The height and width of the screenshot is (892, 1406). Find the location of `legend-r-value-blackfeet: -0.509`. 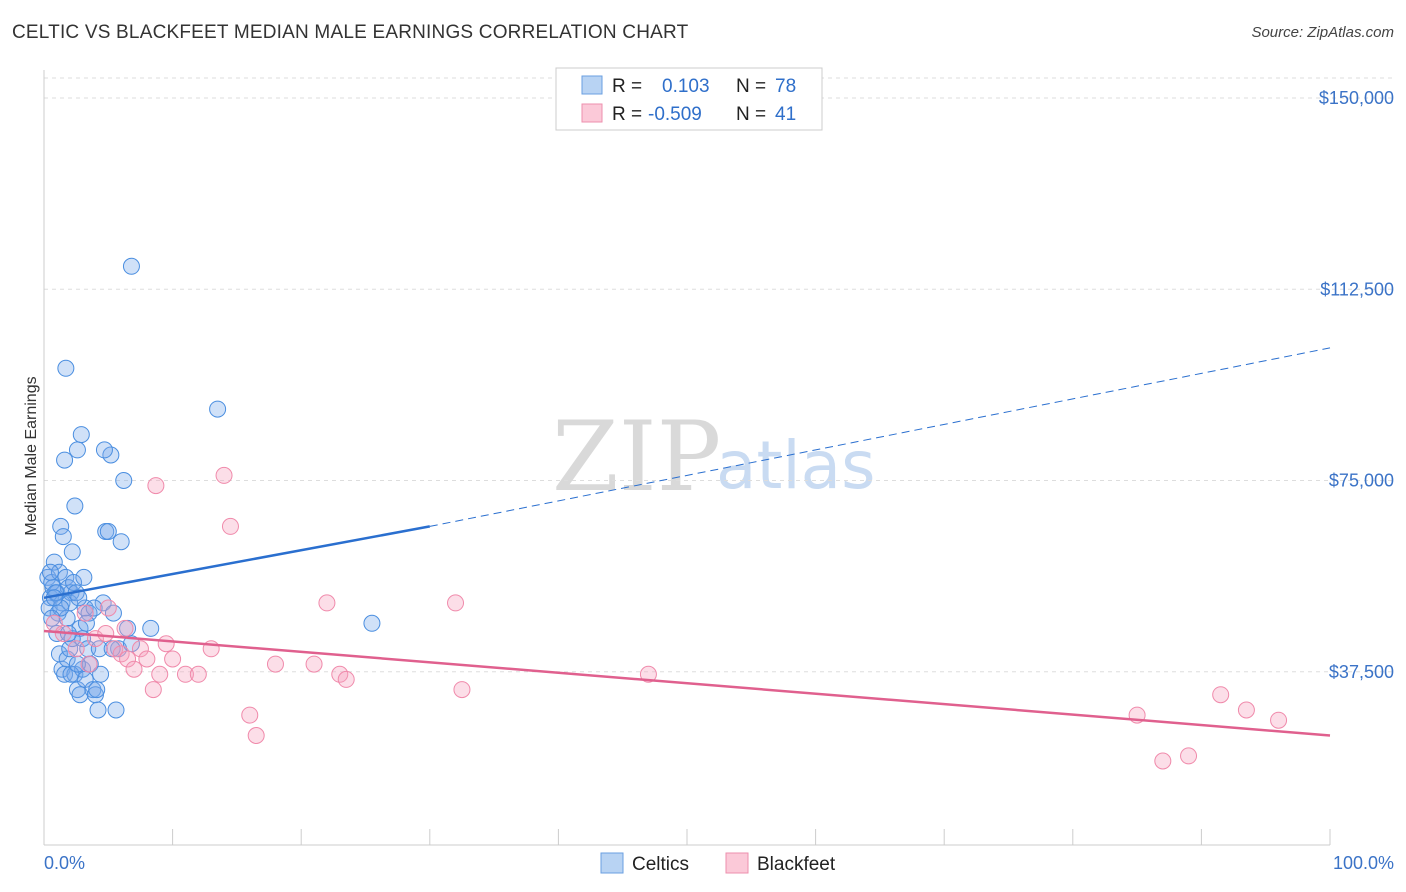

legend-r-value-blackfeet: -0.509 is located at coordinates (675, 114).